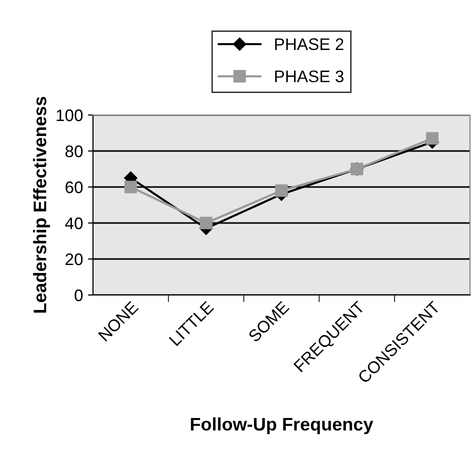  Describe the element at coordinates (282, 425) in the screenshot. I see `x-axis-title: Follow-Up Frequency` at that location.